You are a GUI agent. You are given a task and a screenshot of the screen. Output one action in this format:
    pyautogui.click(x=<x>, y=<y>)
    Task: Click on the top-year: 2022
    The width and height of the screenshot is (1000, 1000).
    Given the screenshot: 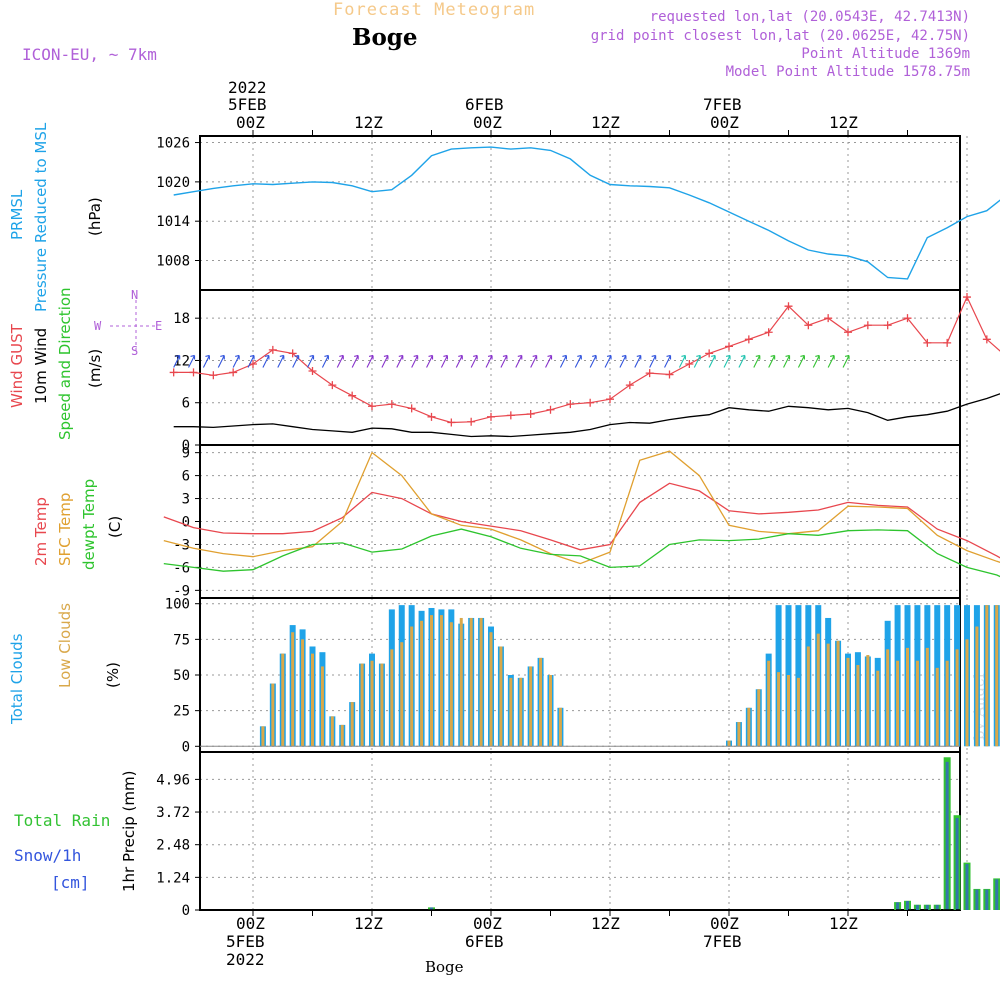 What is the action you would take?
    pyautogui.click(x=247, y=87)
    